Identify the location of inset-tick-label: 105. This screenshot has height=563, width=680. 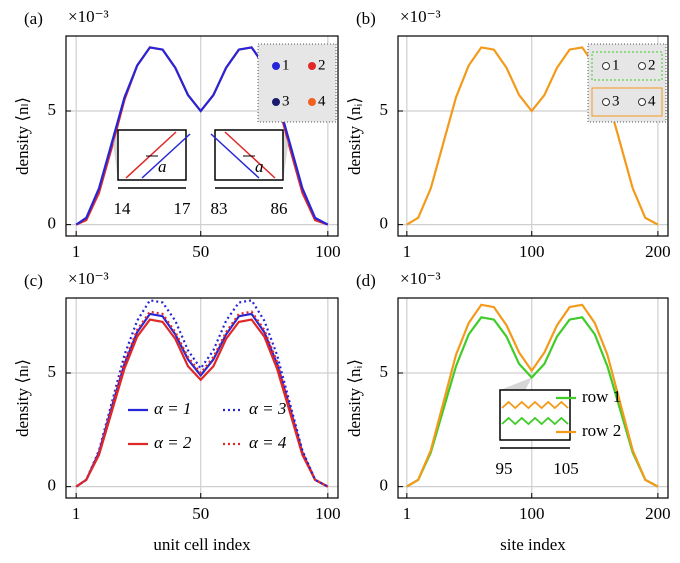
(566, 468).